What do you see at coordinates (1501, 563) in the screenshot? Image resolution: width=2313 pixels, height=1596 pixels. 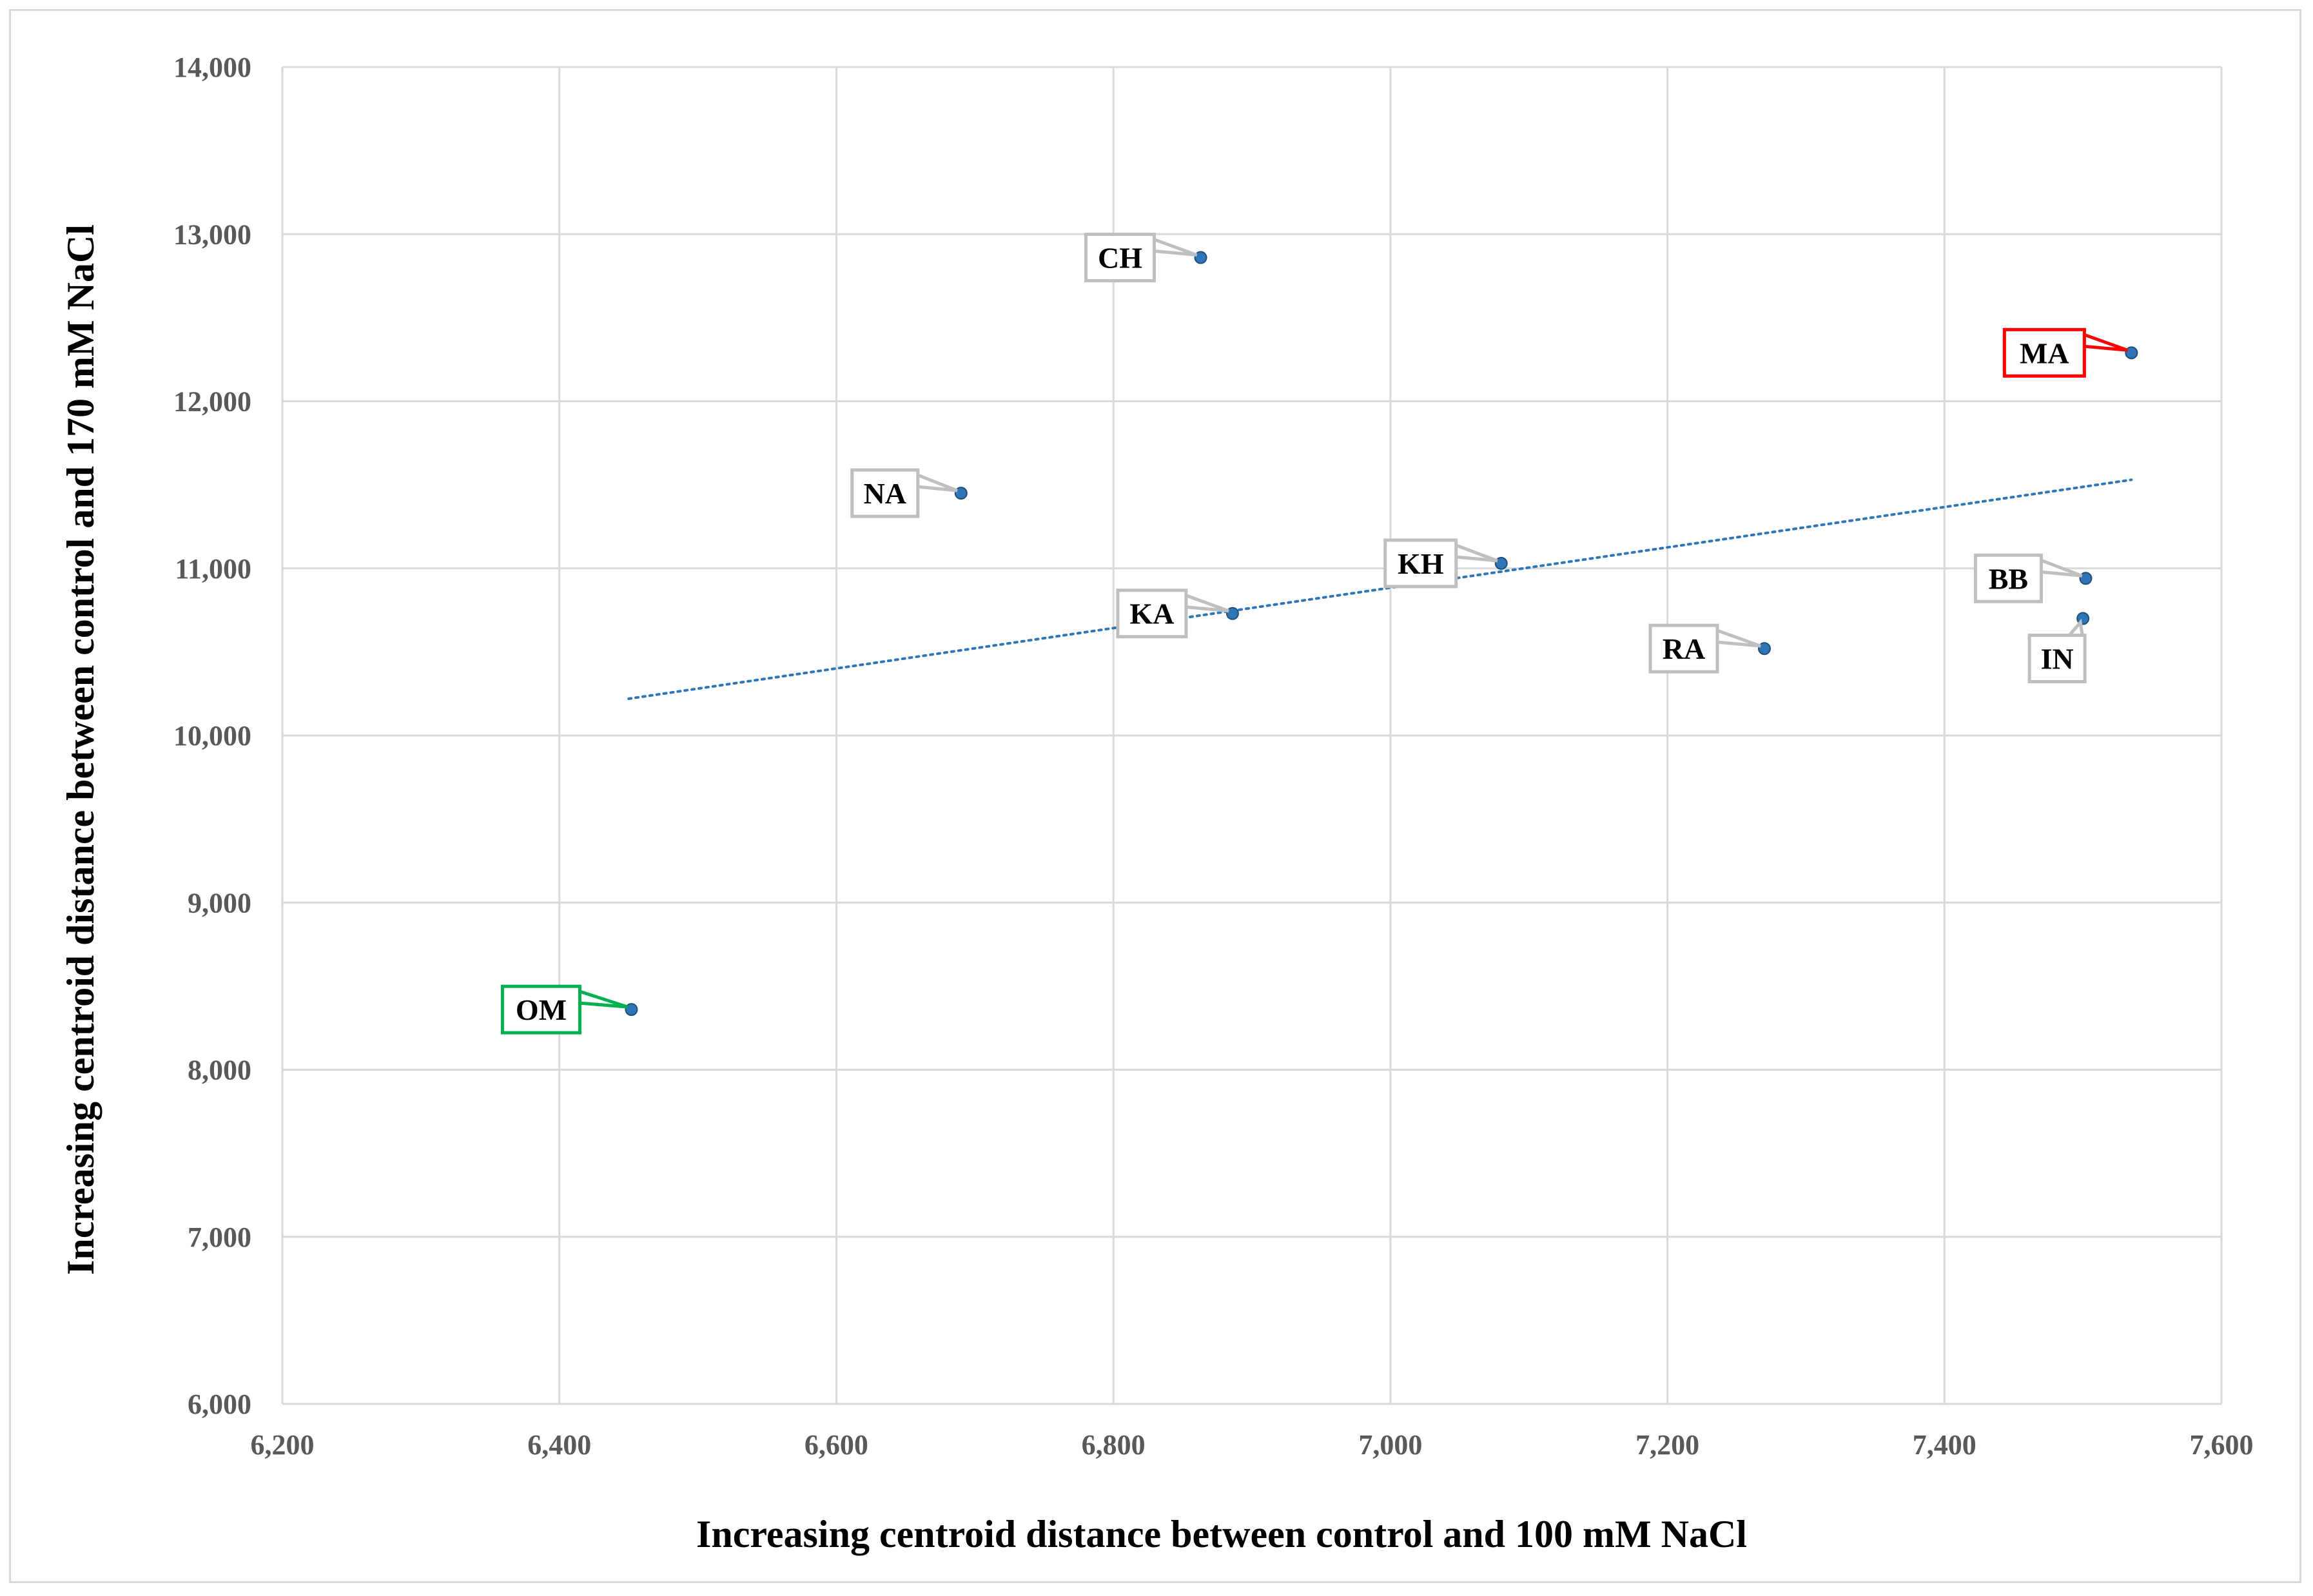 I see `data-point-kh` at bounding box center [1501, 563].